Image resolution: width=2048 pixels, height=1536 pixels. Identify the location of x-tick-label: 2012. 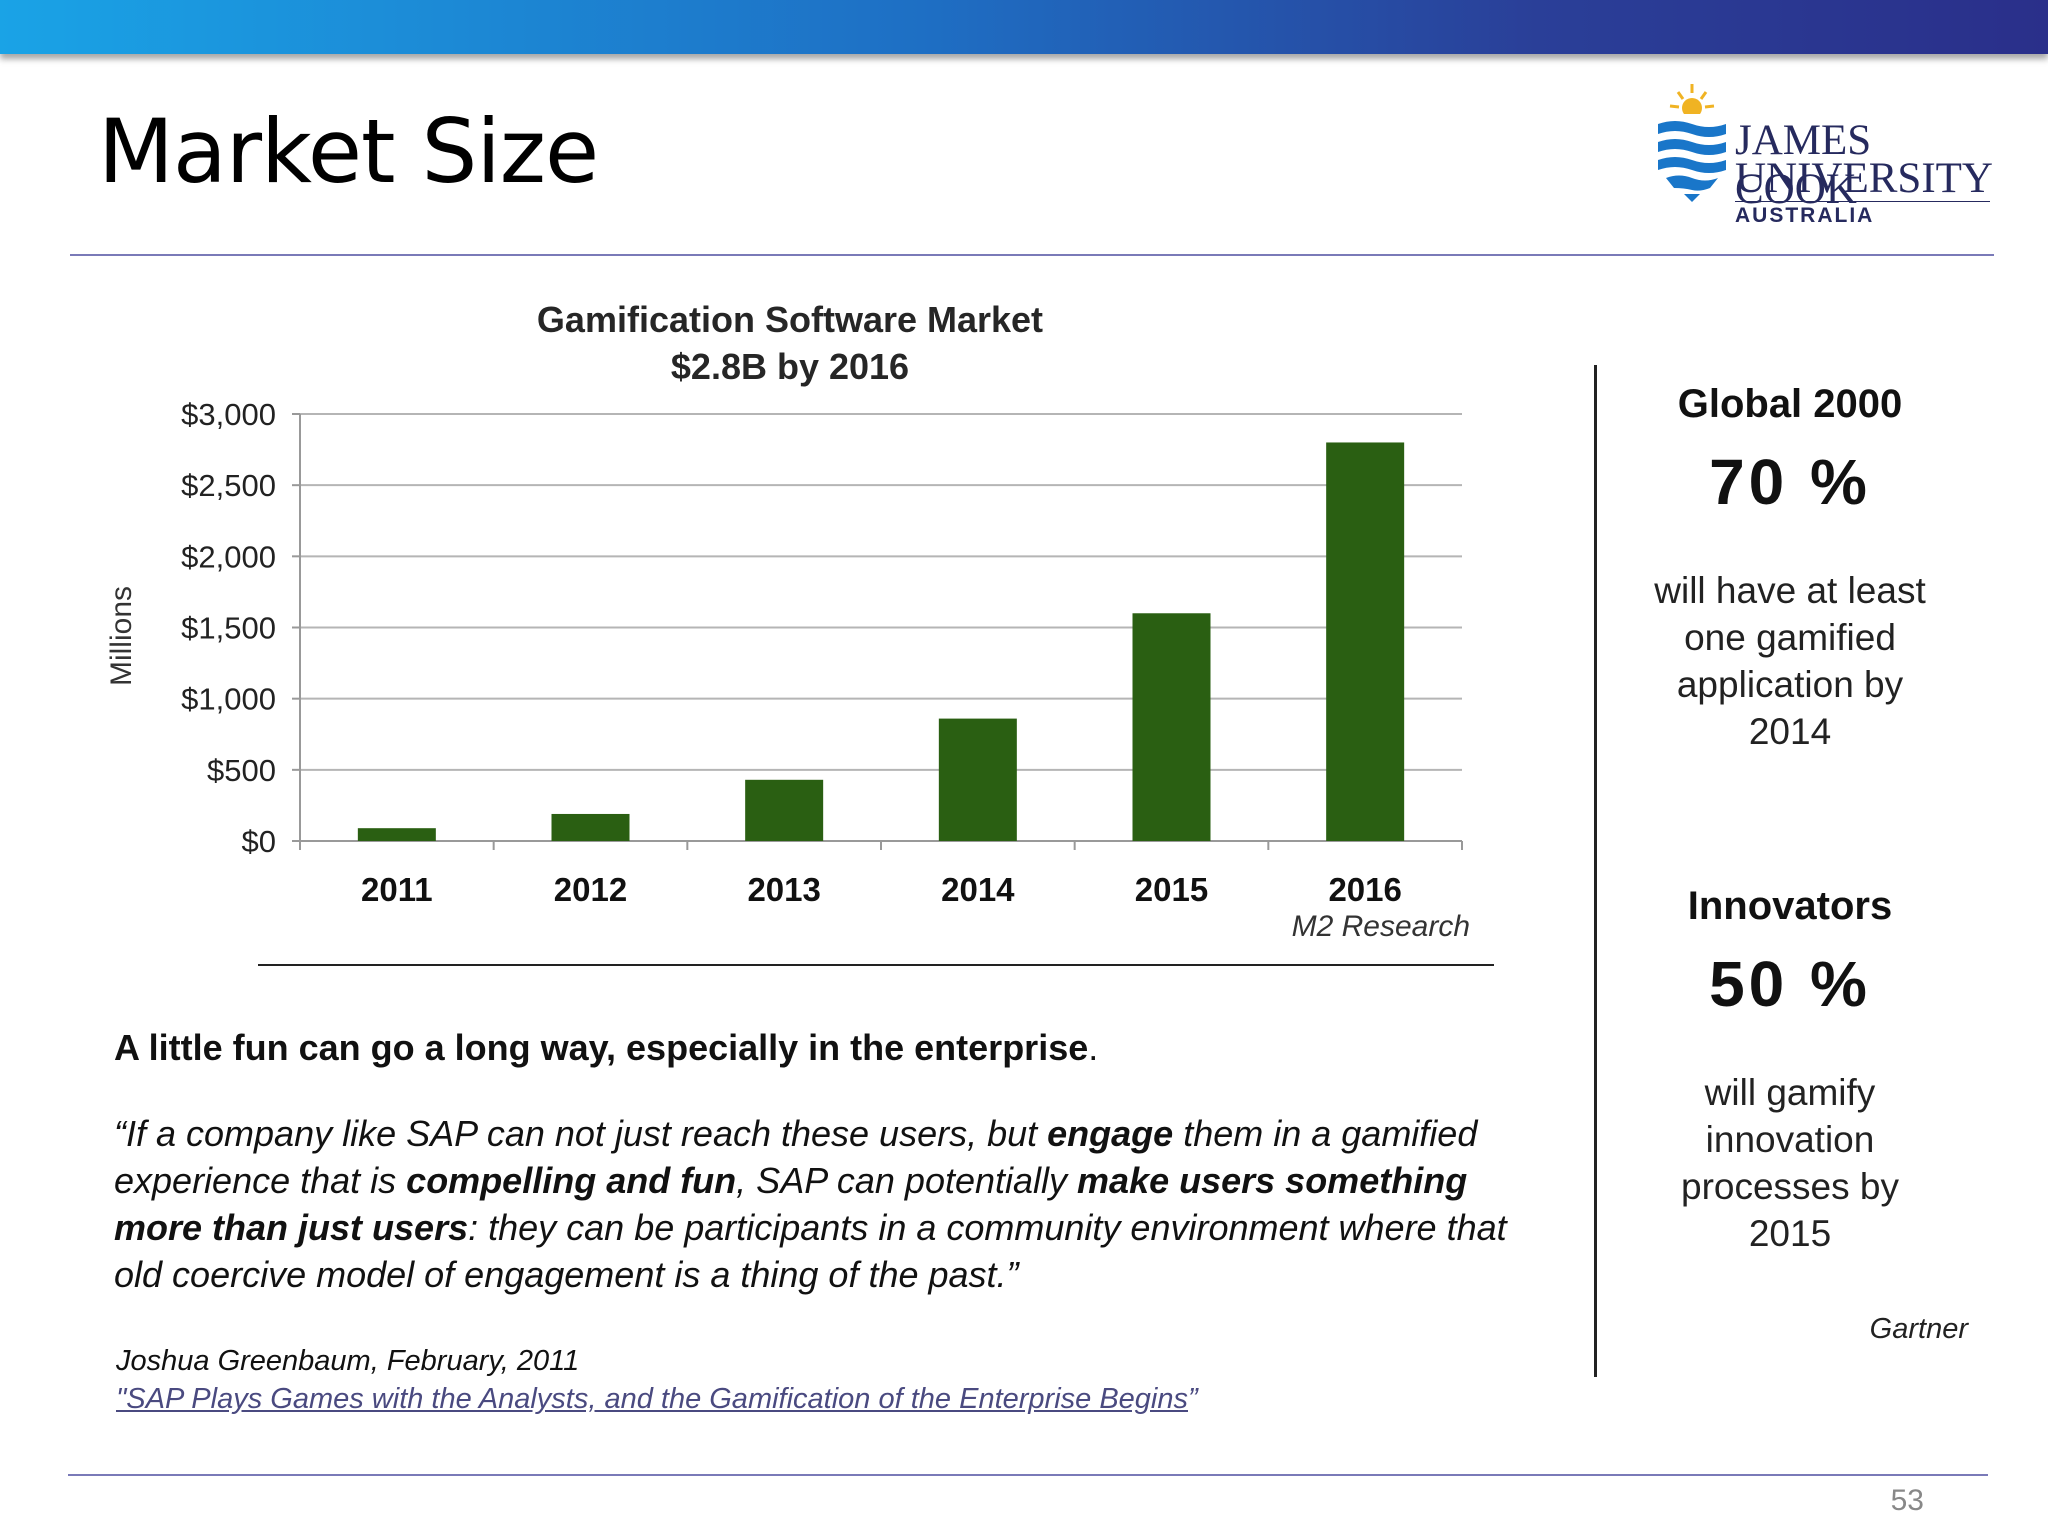
(590, 889).